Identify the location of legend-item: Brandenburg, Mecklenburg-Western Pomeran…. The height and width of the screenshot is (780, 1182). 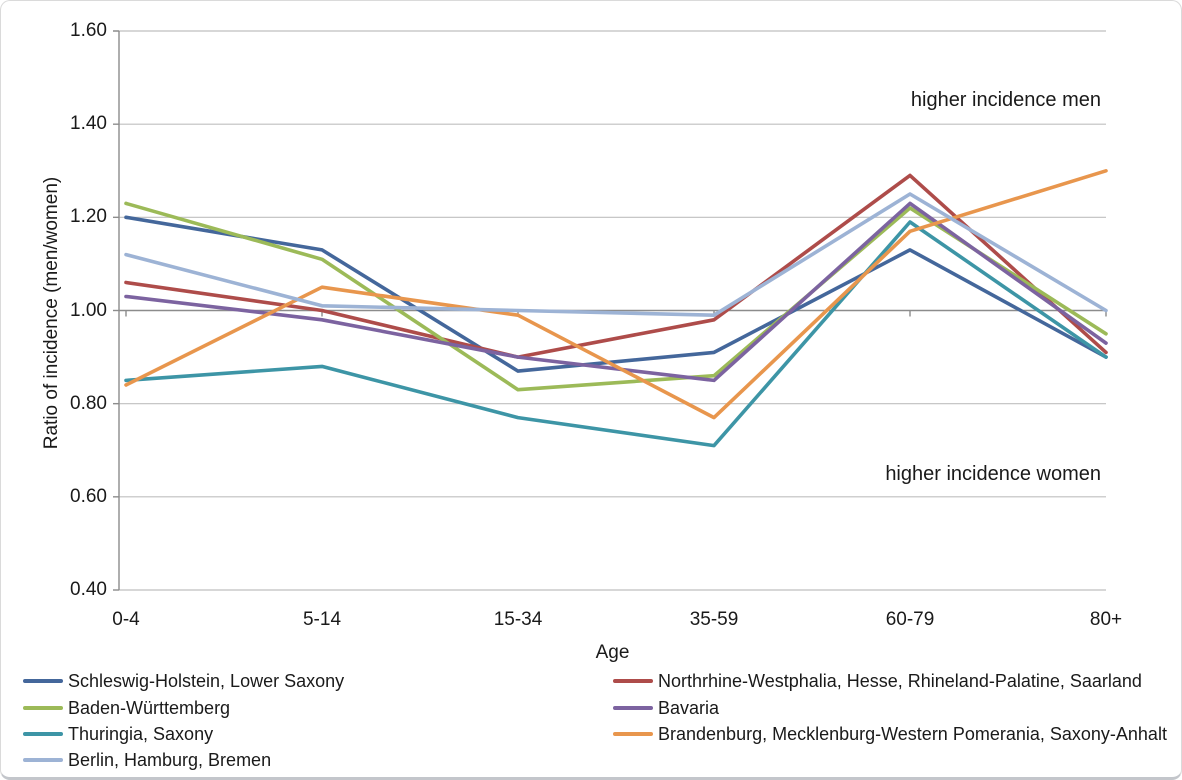
(890, 734).